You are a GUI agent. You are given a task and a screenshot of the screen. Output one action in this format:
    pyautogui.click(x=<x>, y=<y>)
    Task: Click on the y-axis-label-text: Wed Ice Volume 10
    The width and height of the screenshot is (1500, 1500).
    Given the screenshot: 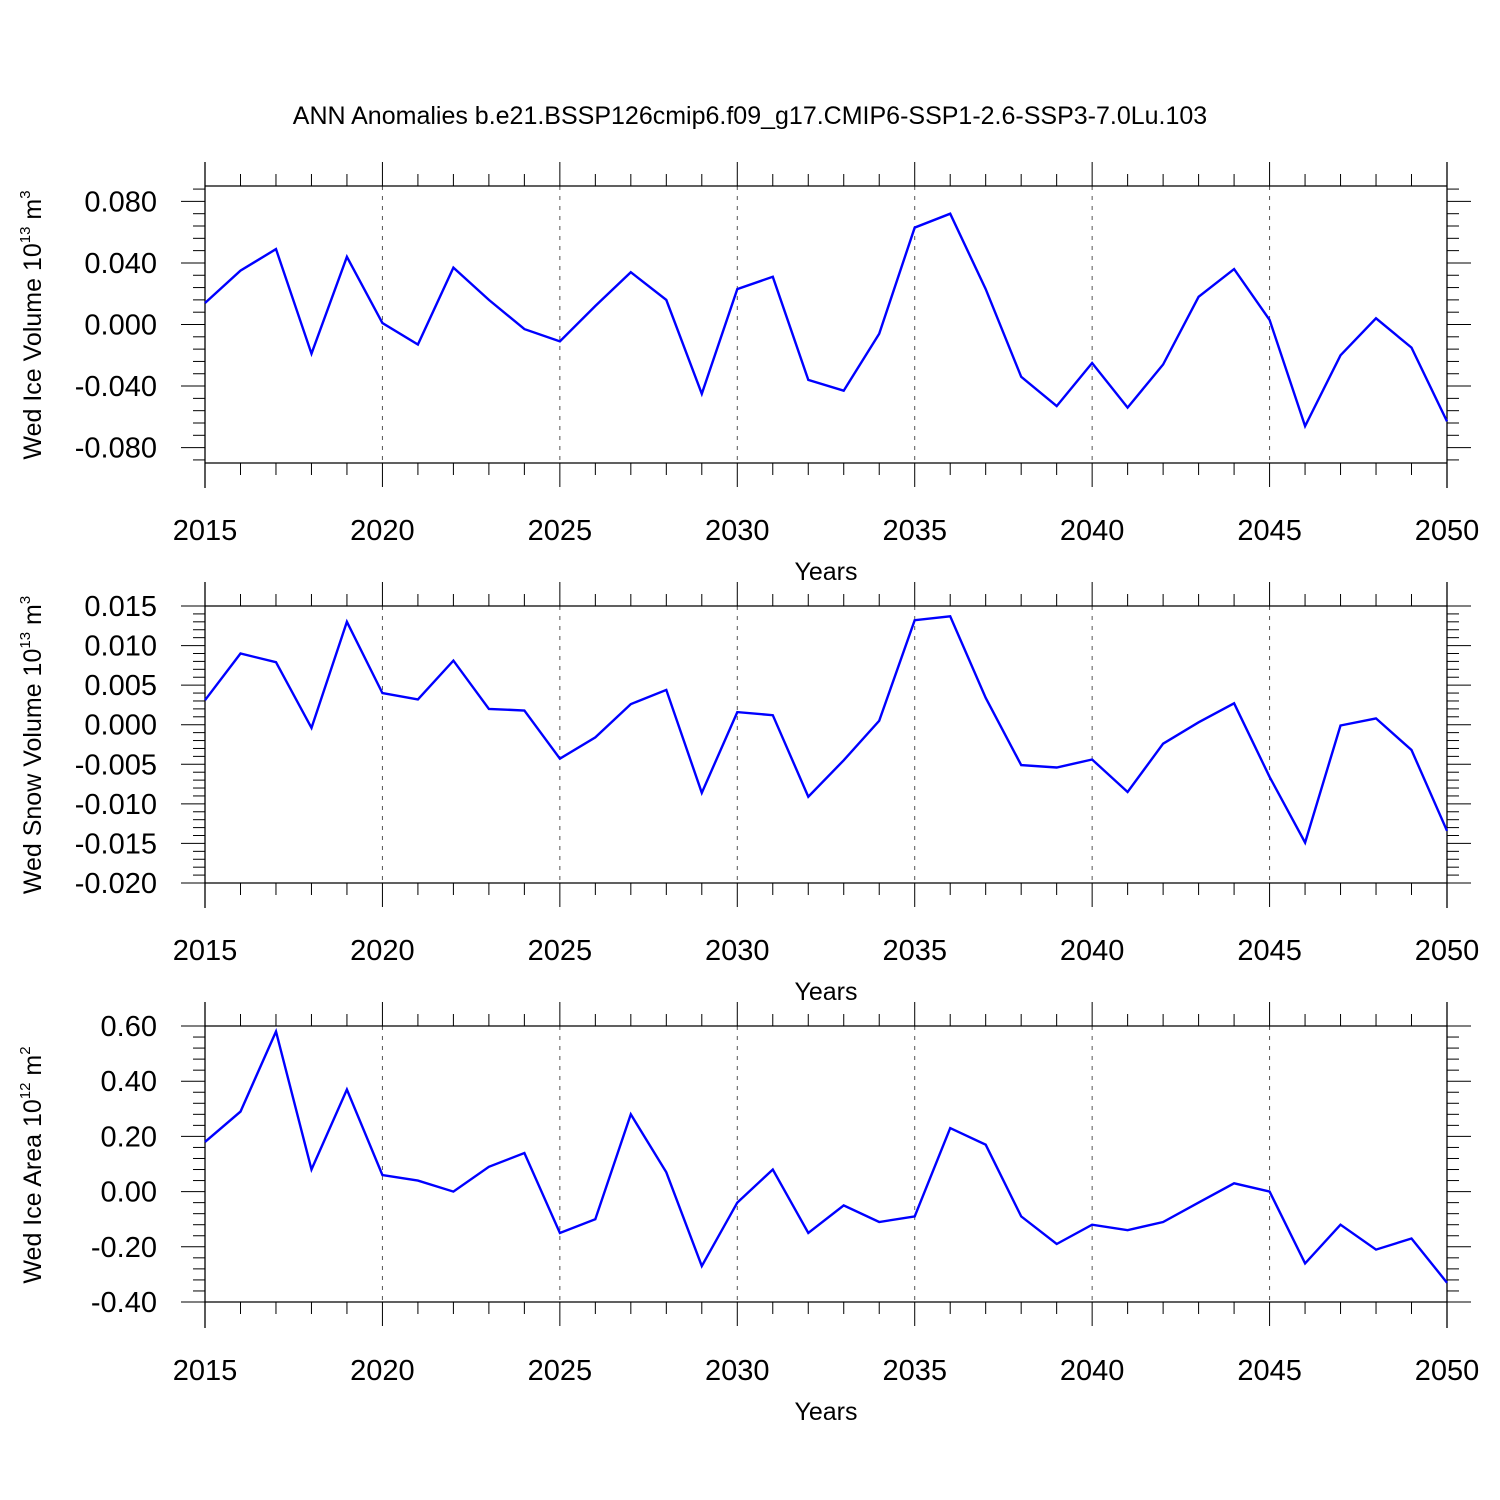 What is the action you would take?
    pyautogui.click(x=33, y=351)
    